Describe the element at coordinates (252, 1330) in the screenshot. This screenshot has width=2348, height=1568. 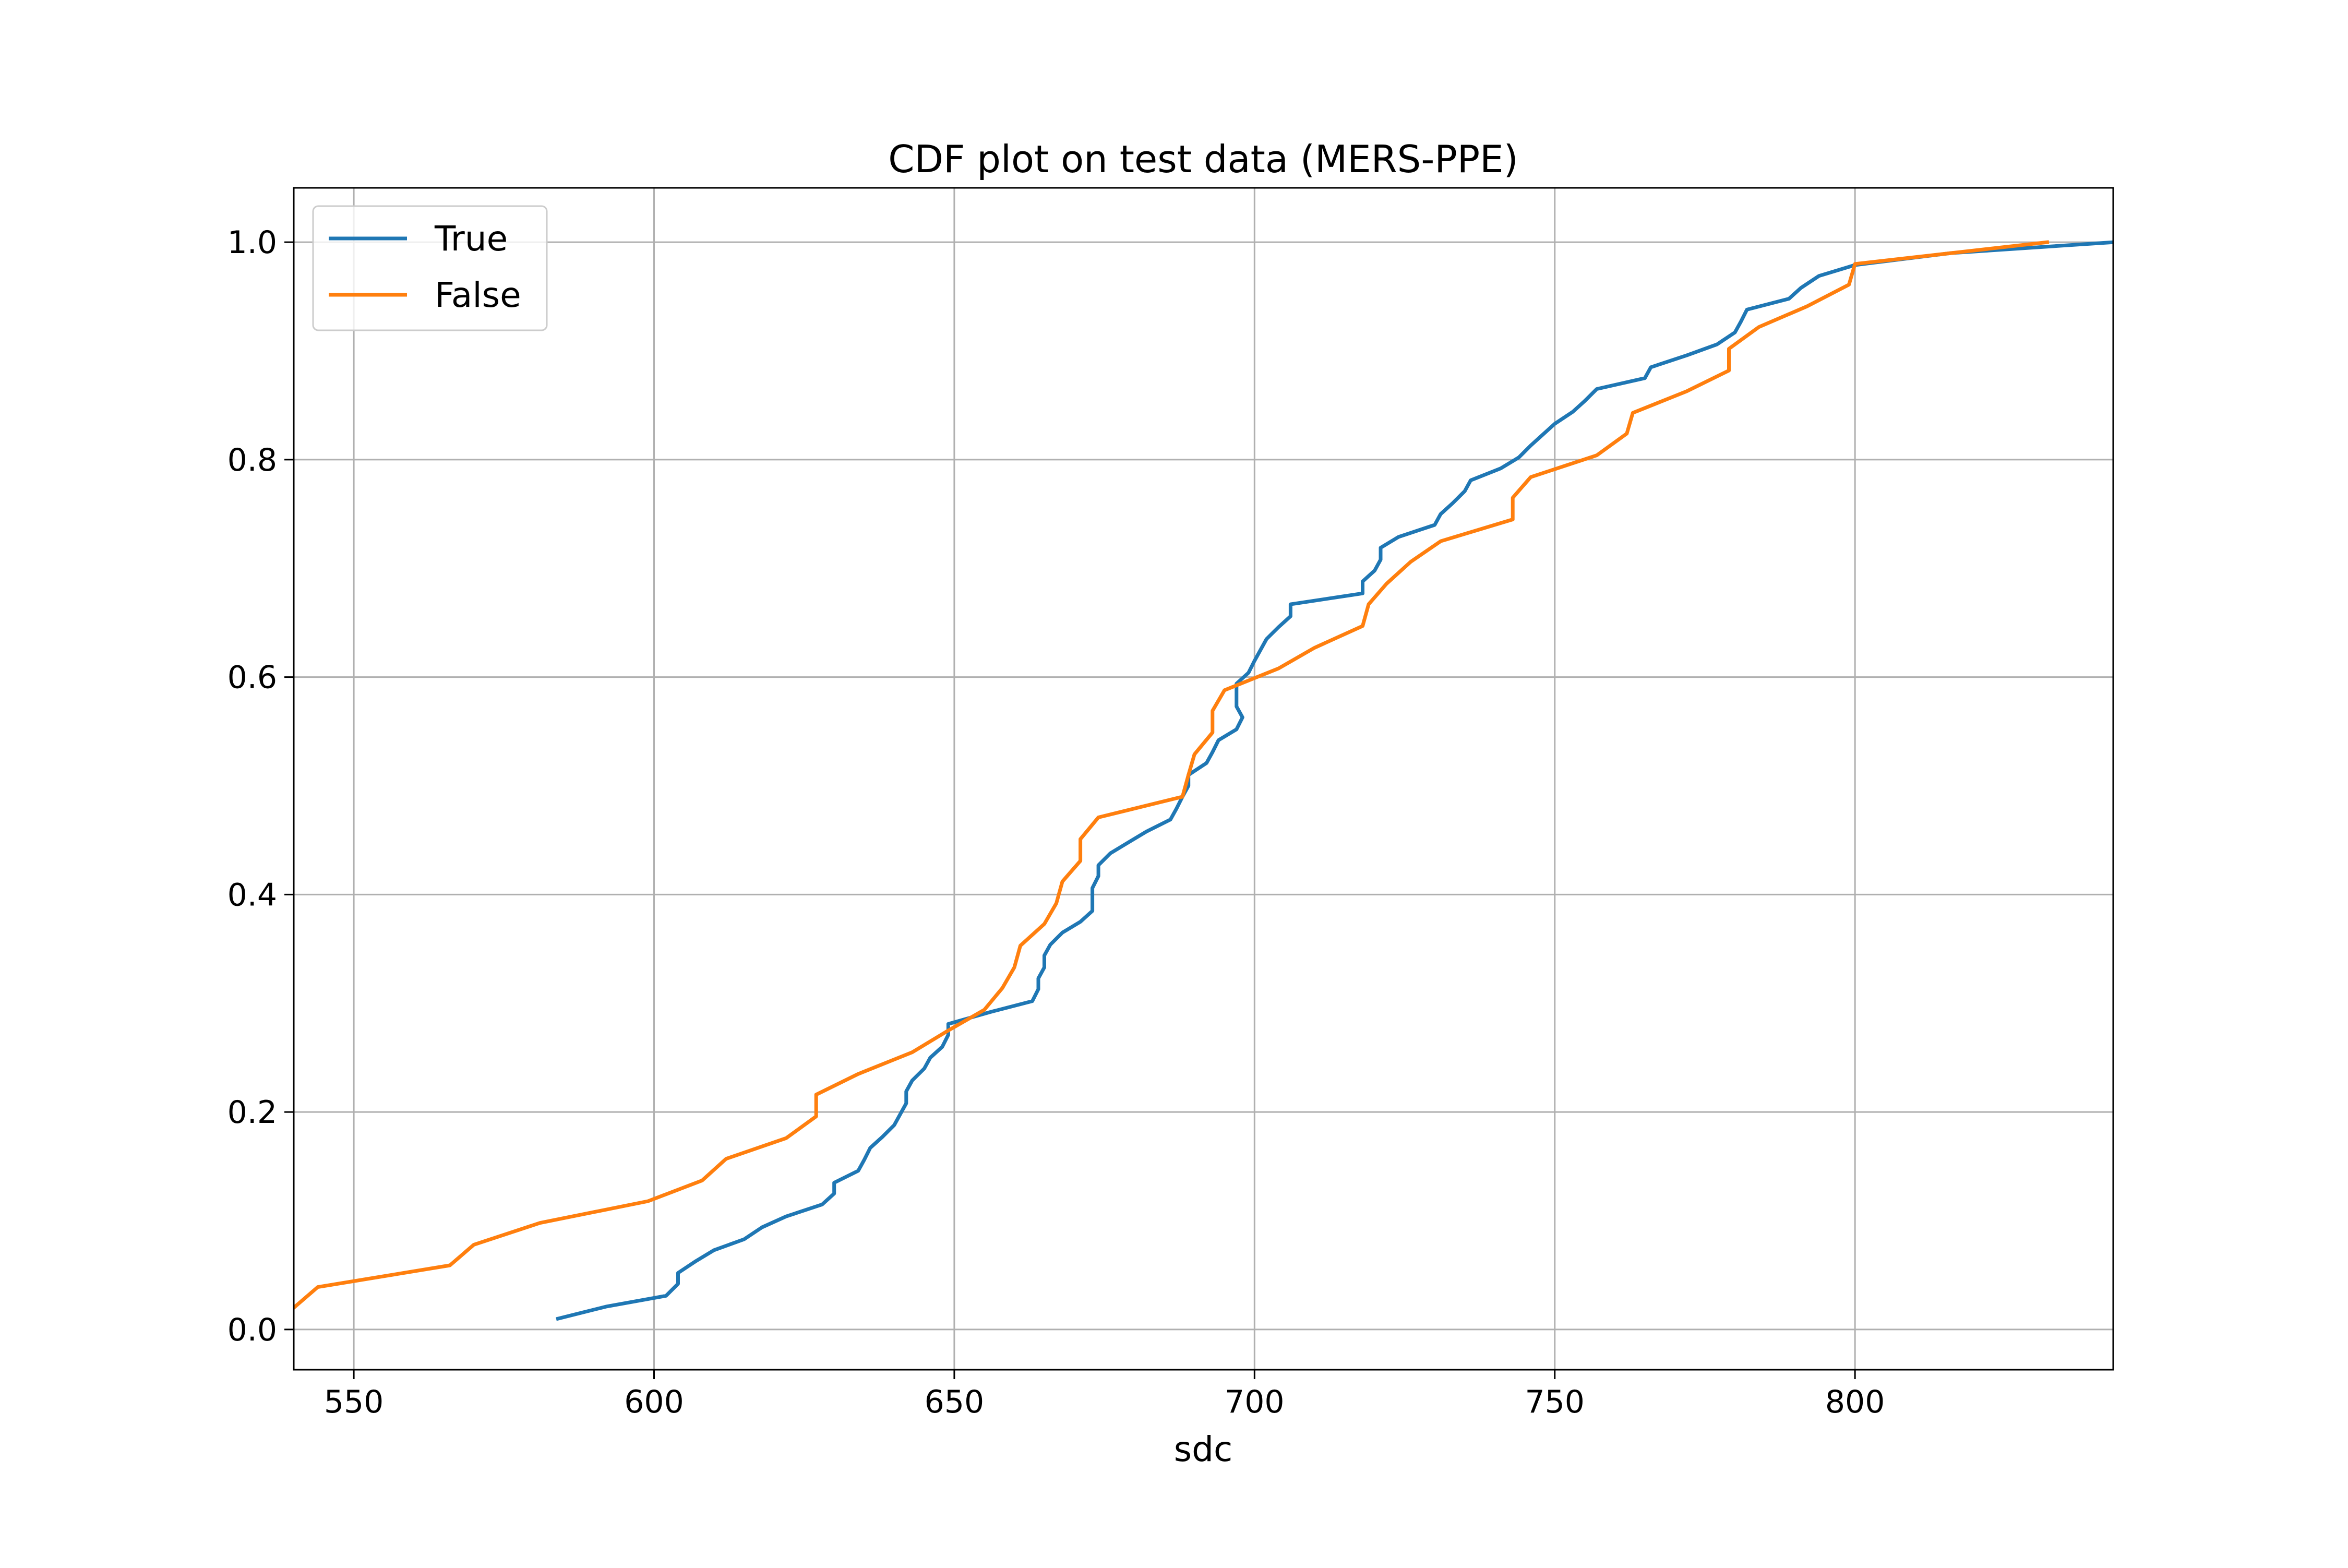
I see `y-tick-label: 0.0` at that location.